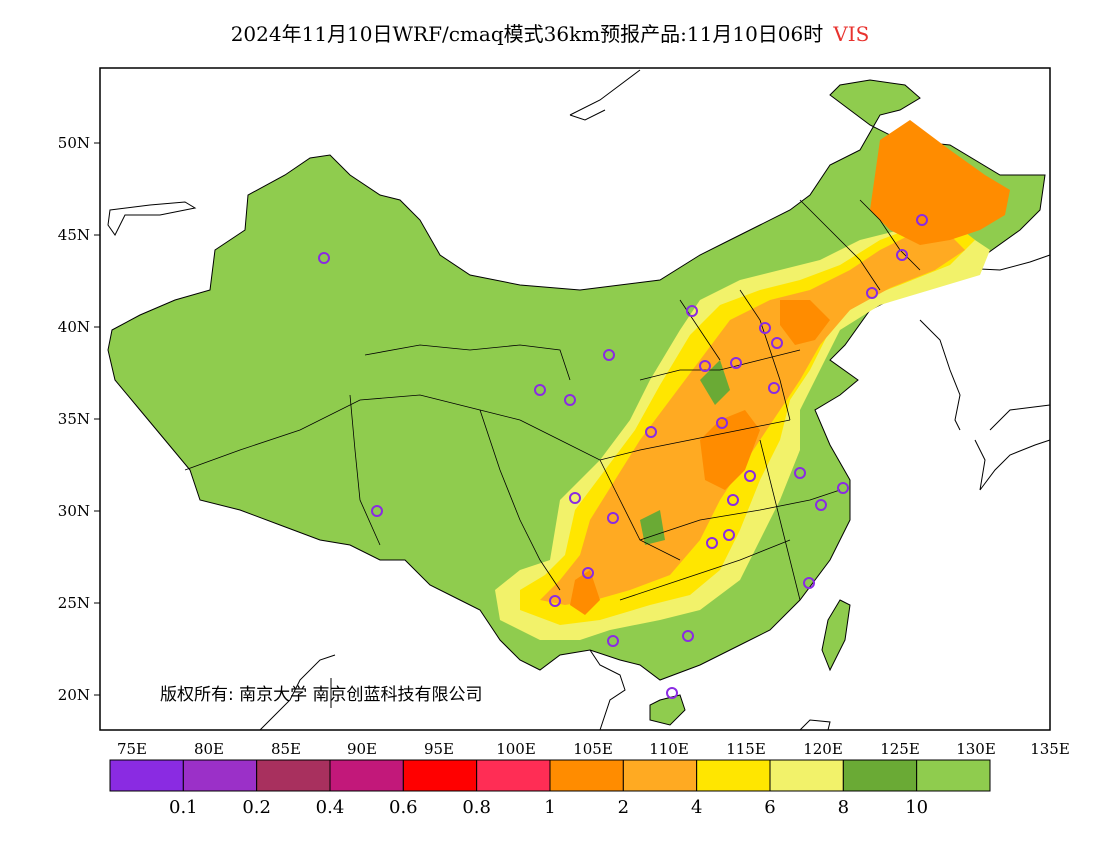  I want to click on lat-label: 25N, so click(74, 603).